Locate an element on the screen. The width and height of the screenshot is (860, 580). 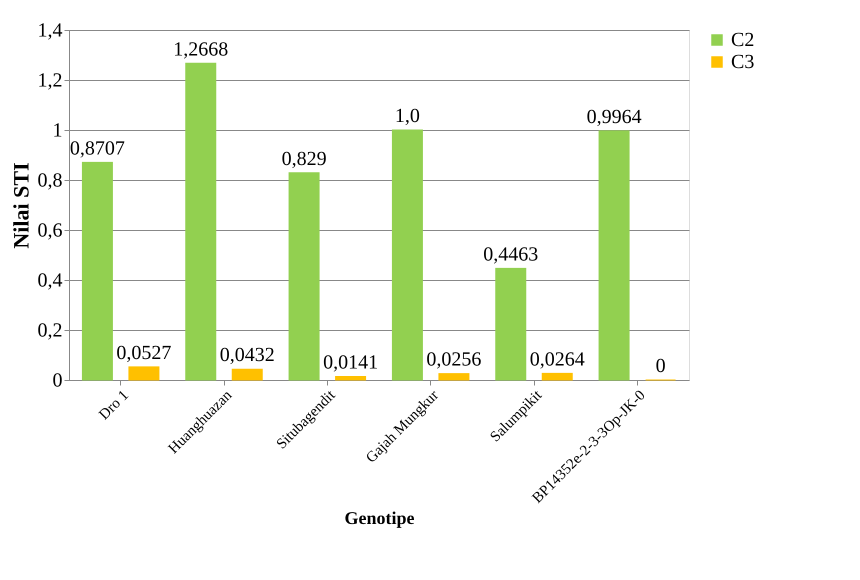
y-axis-title: Nilai STI is located at coordinates (21, 205).